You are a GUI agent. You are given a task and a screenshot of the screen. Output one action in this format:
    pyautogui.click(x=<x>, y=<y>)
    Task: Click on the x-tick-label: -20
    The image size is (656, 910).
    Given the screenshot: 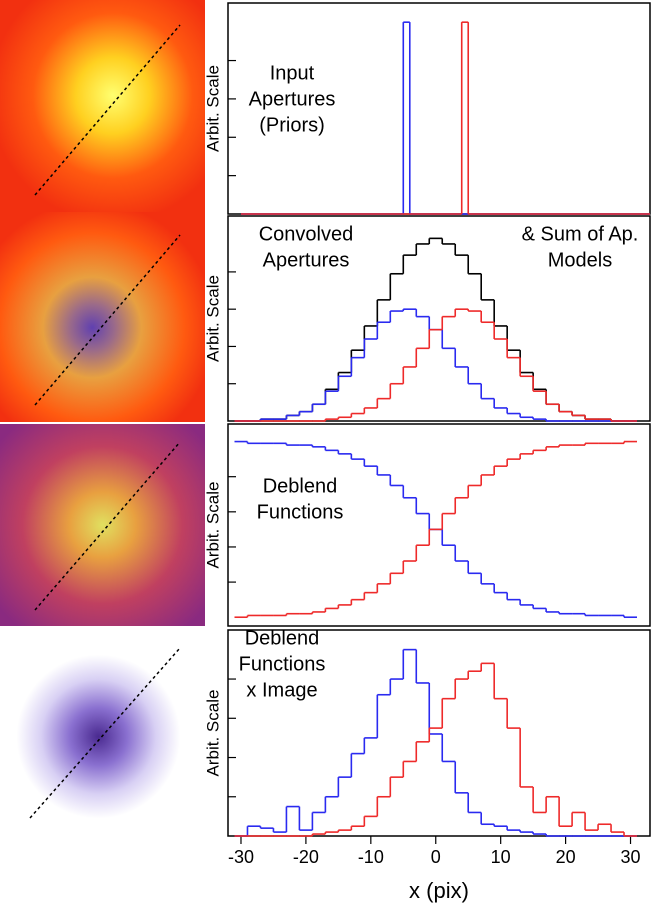 What is the action you would take?
    pyautogui.click(x=306, y=857)
    